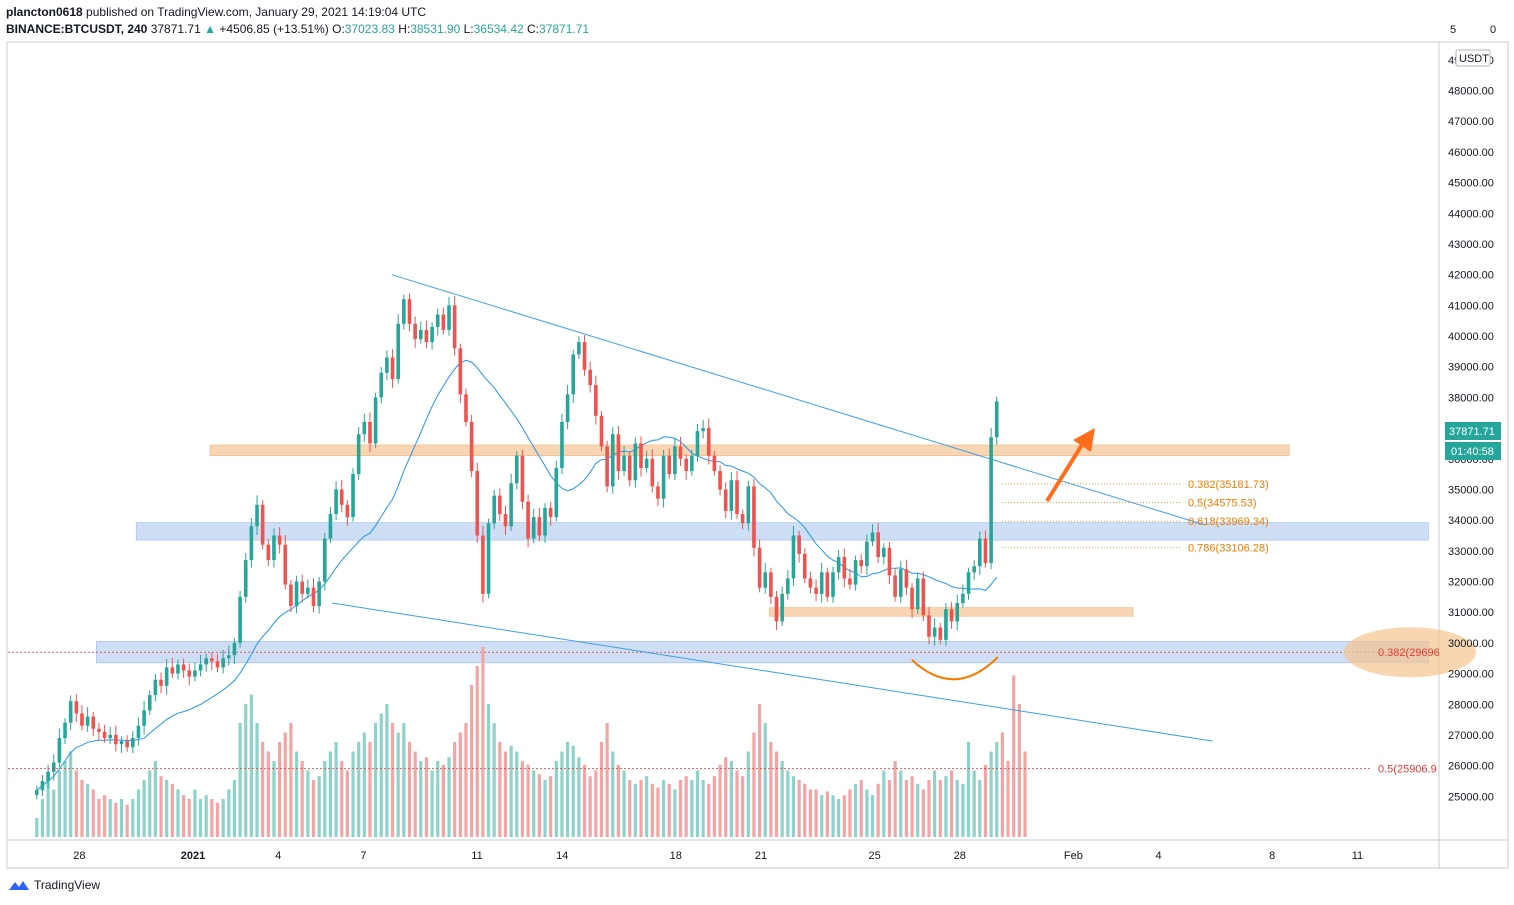  Describe the element at coordinates (77, 29) in the screenshot. I see `symbol-label: BINANCE:BTCUSDT, 240` at that location.